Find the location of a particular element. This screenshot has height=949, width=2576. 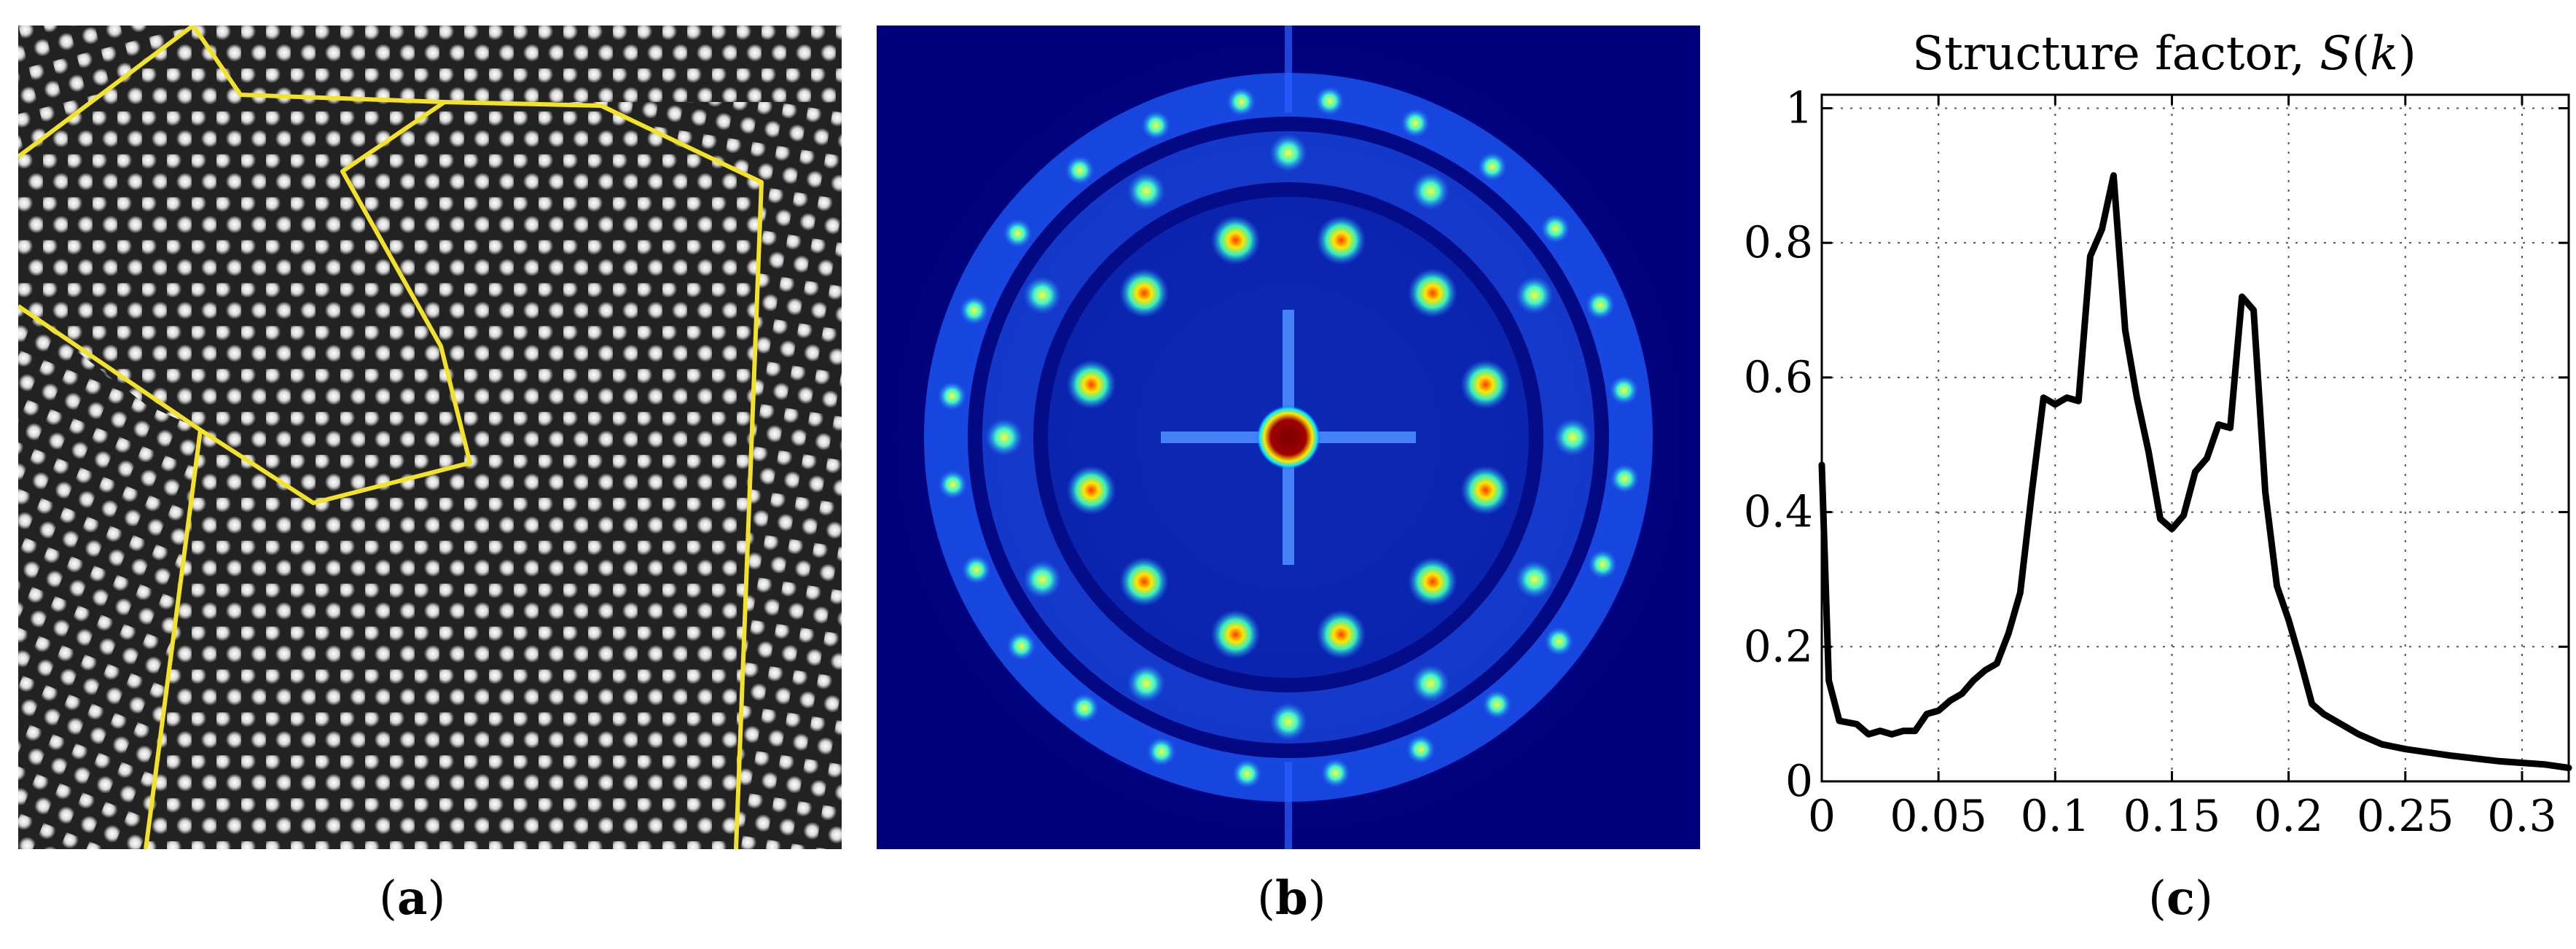

chart-title: Structure factor, S(k) is located at coordinates (2164, 54).